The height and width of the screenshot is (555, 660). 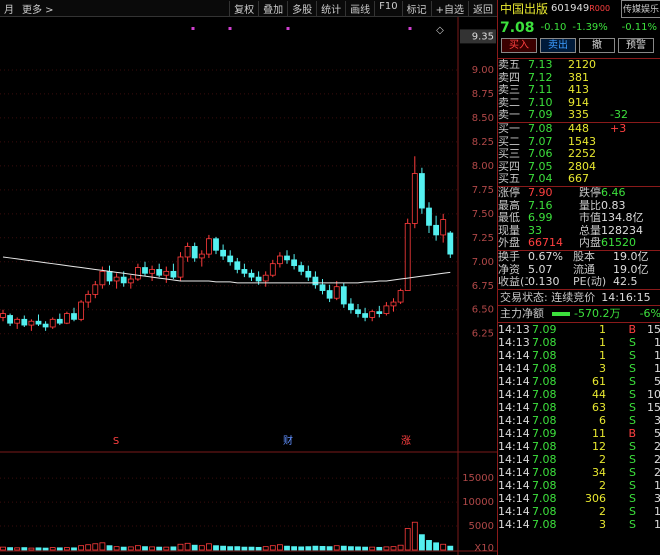 What do you see at coordinates (449, 8) in the screenshot?
I see `toolbar-button: +自选` at bounding box center [449, 8].